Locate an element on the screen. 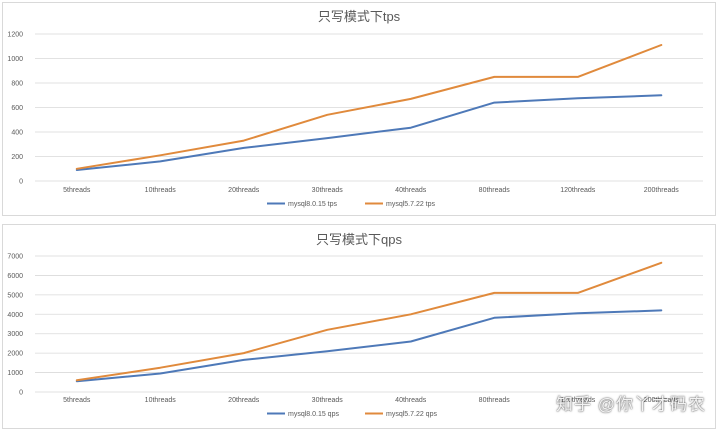  legend-label-2: mysql5.7.22 tps is located at coordinates (411, 204).